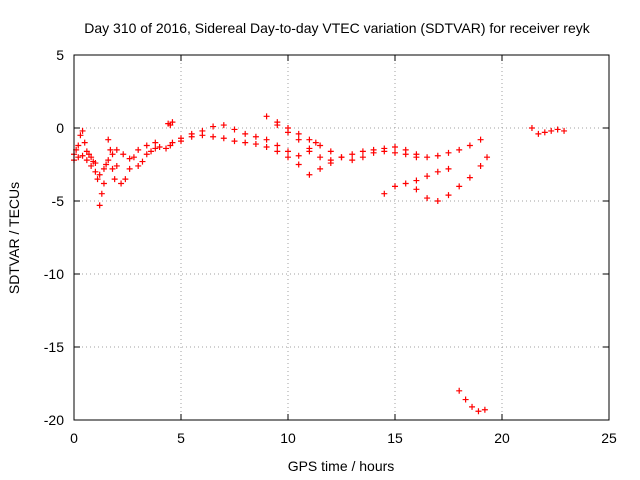 The height and width of the screenshot is (480, 640). I want to click on y-tick-label: -20, so click(54, 420).